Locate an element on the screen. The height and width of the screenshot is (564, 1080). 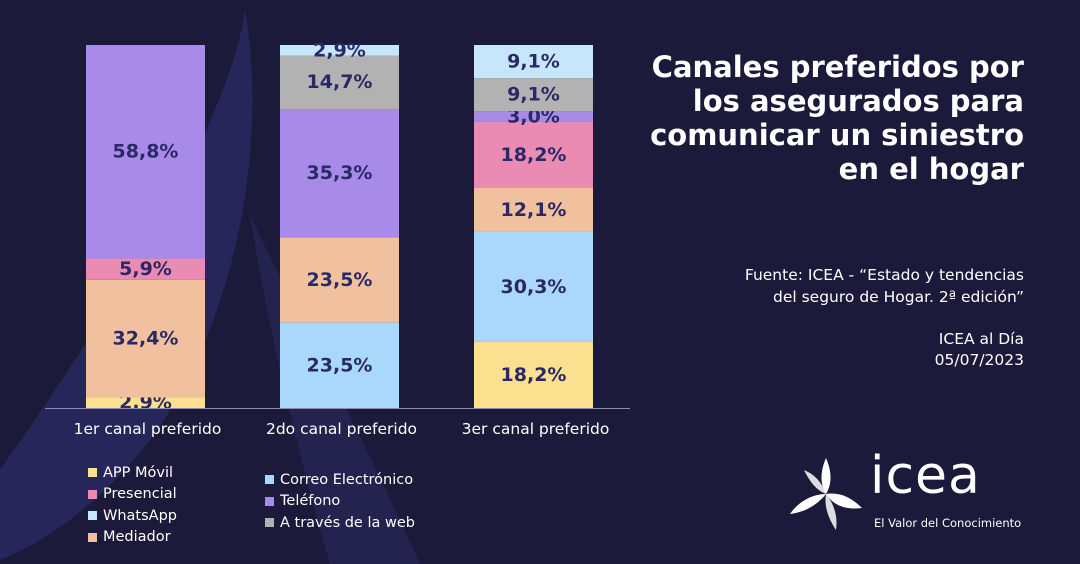
data-label-whatsapp-3: 9,1% is located at coordinates (533, 62).